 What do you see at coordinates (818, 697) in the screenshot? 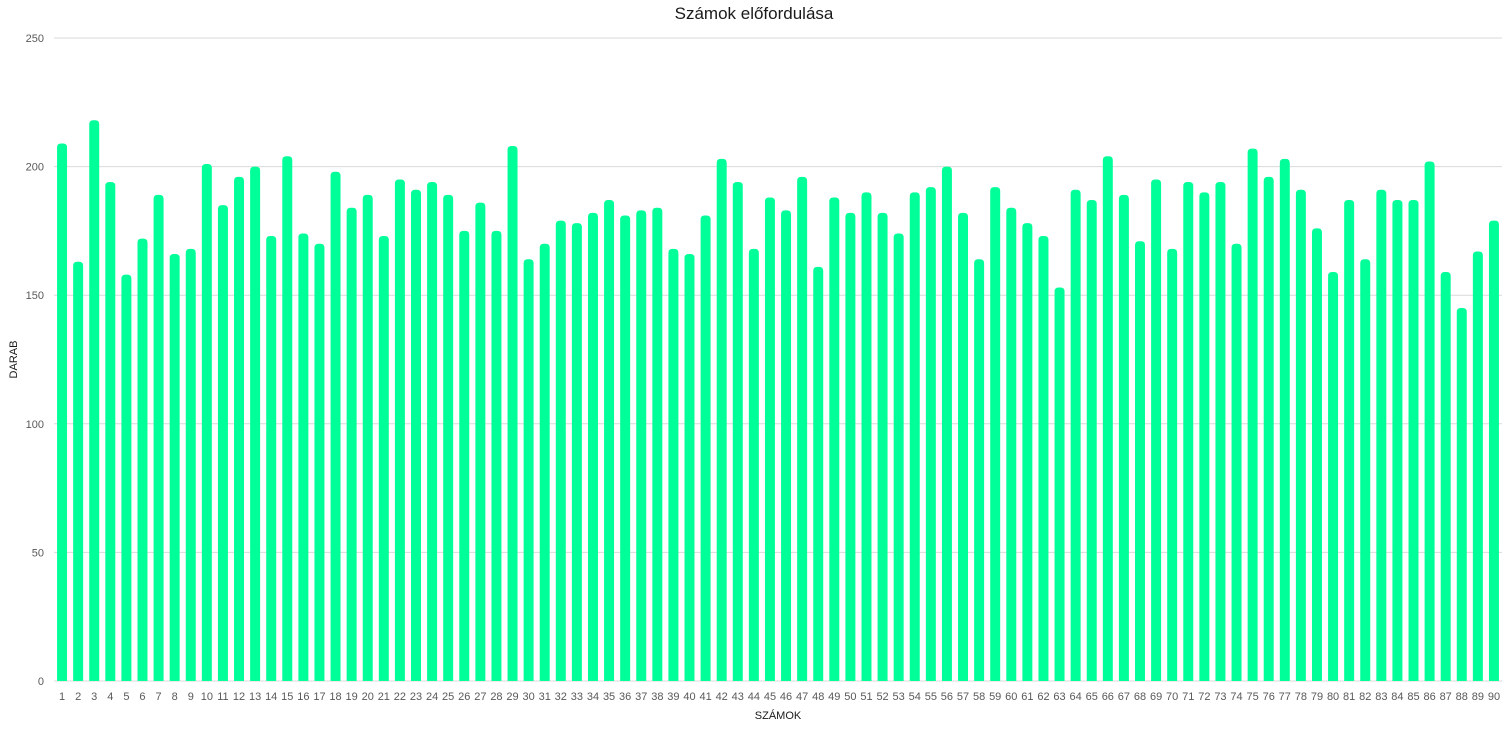
I see `x-tick-label: 48` at bounding box center [818, 697].